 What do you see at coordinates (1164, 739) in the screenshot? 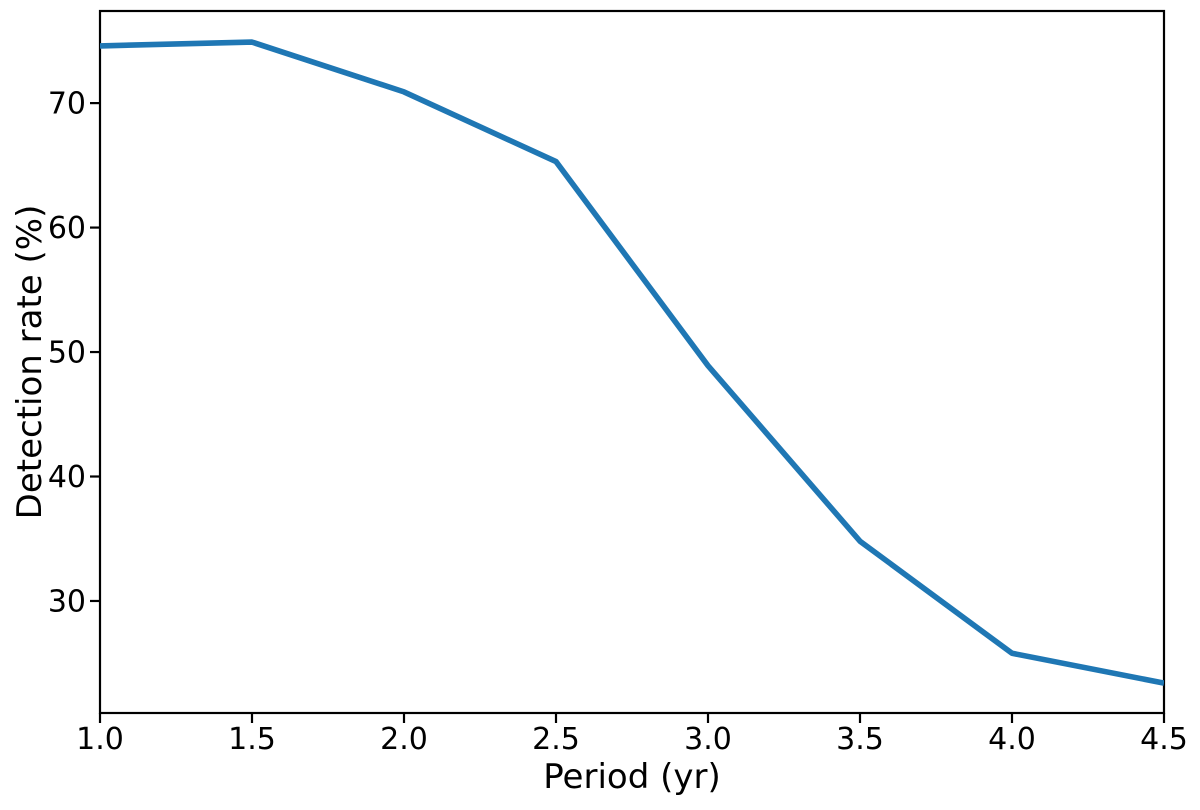
I see `x-tick-label: 4.5` at bounding box center [1164, 739].